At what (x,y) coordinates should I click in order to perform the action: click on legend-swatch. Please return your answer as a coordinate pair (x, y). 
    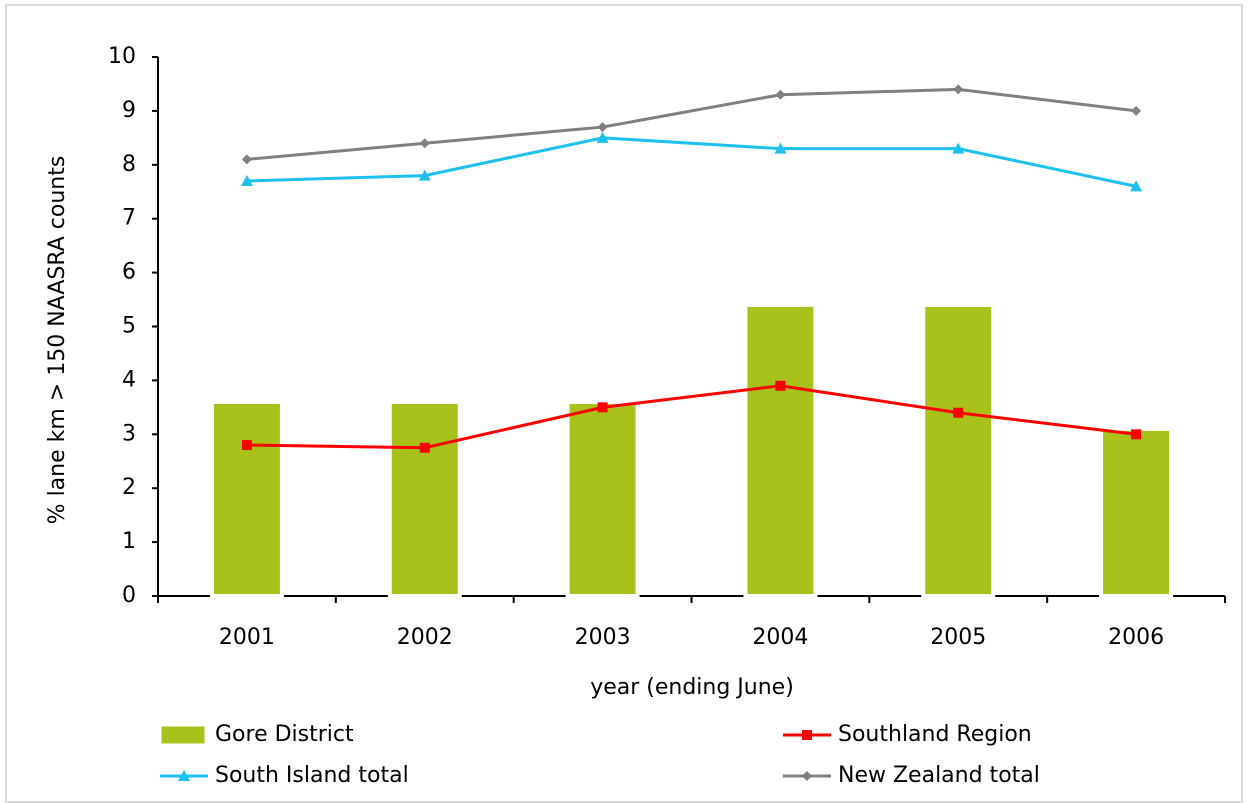
    Looking at the image, I should click on (183, 735).